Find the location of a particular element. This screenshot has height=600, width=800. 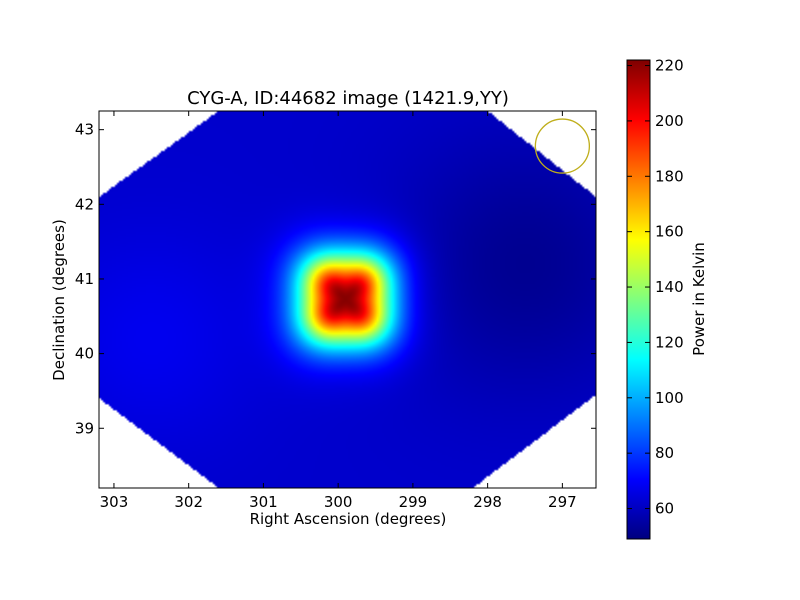

colorbar-tick-label: 160 is located at coordinates (669, 232).